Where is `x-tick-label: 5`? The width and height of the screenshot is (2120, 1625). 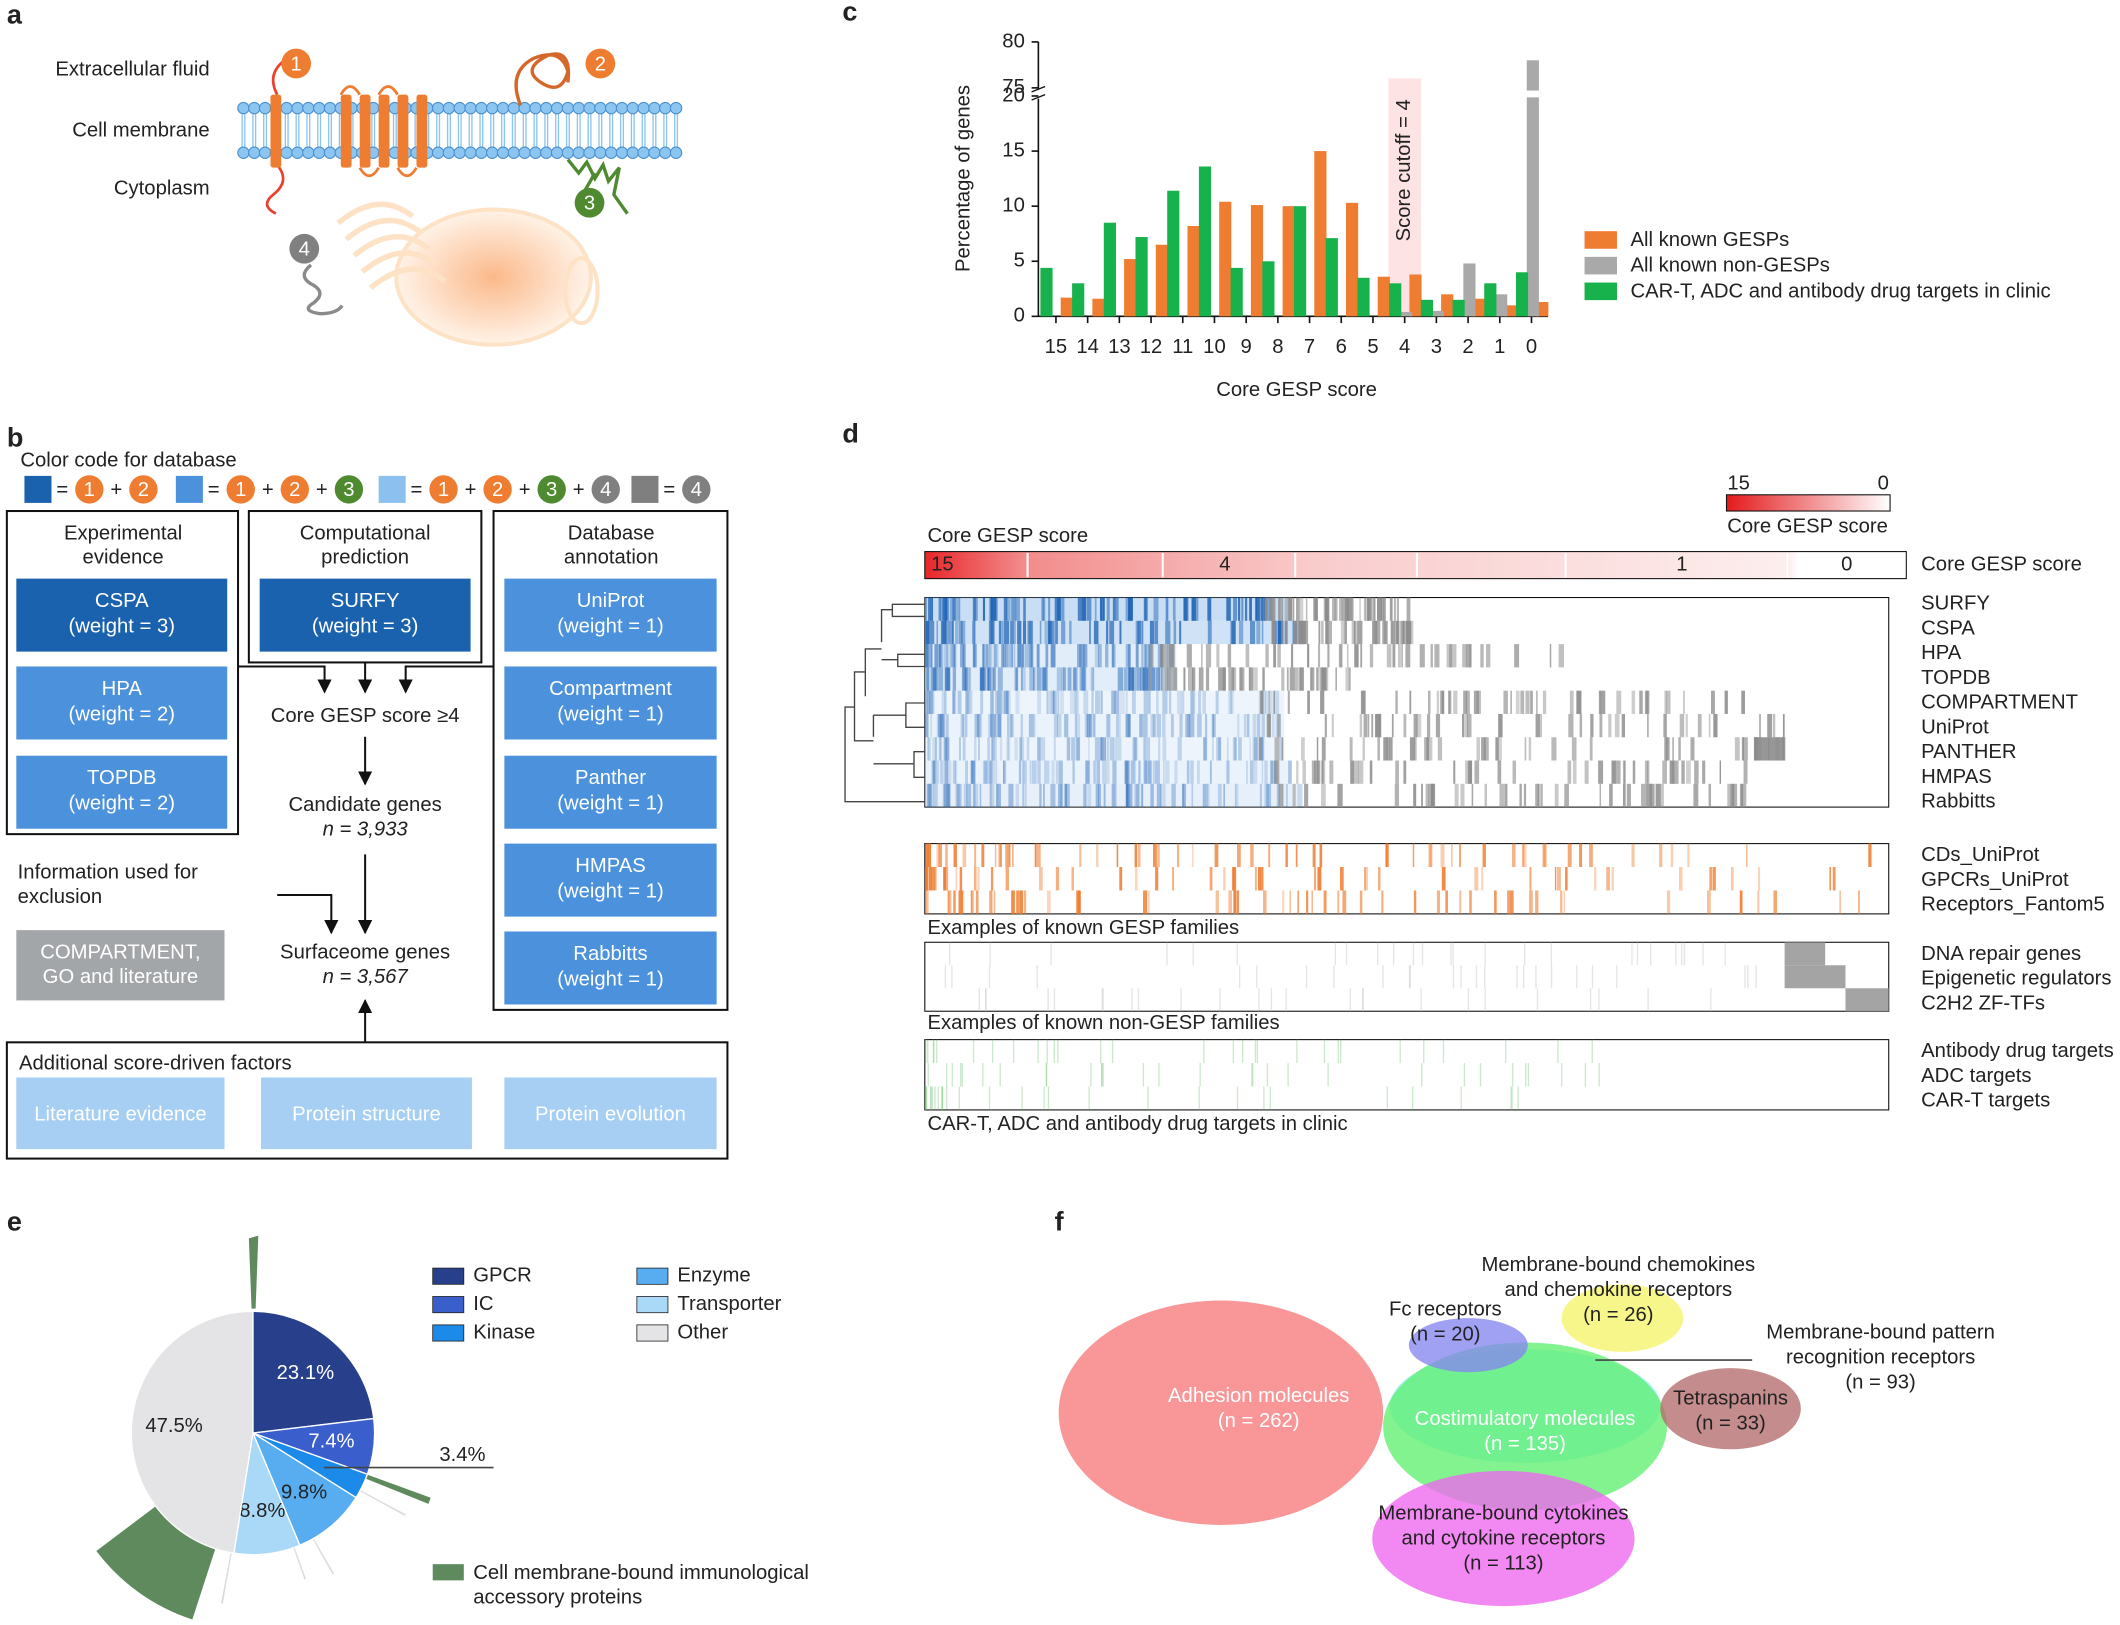 x-tick-label: 5 is located at coordinates (1372, 347).